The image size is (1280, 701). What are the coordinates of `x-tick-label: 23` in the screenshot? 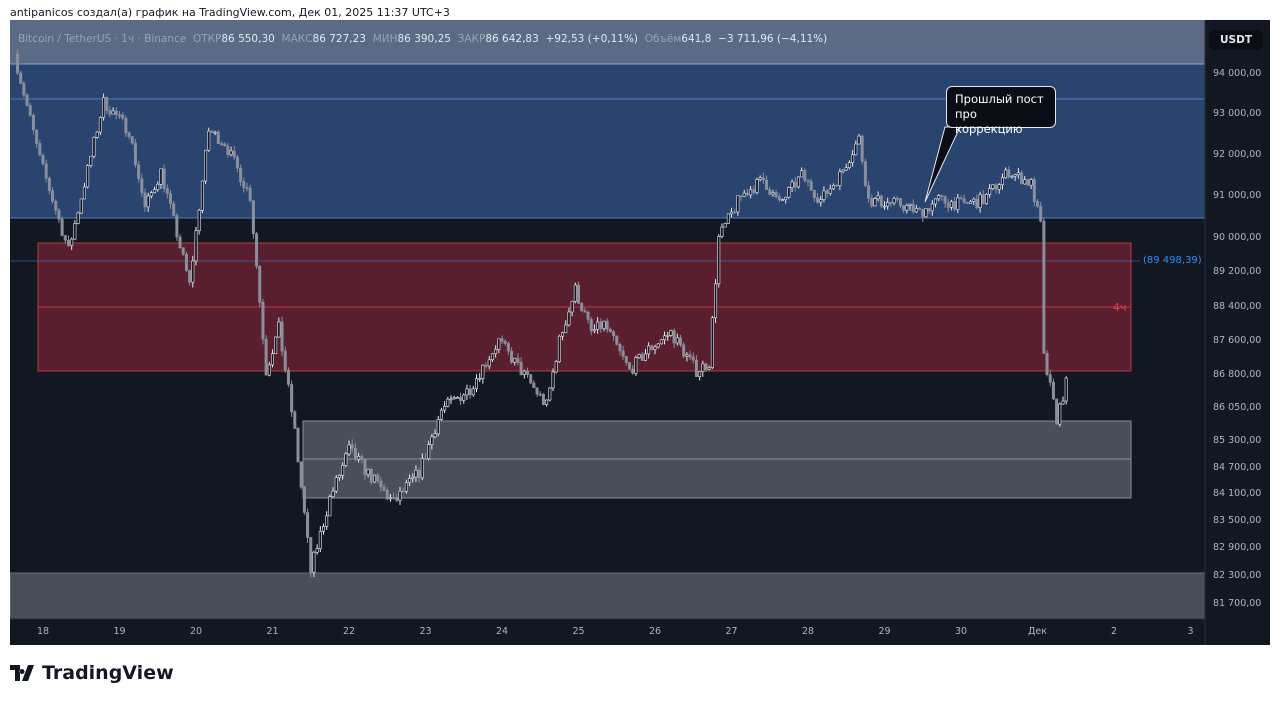 It's located at (425, 631).